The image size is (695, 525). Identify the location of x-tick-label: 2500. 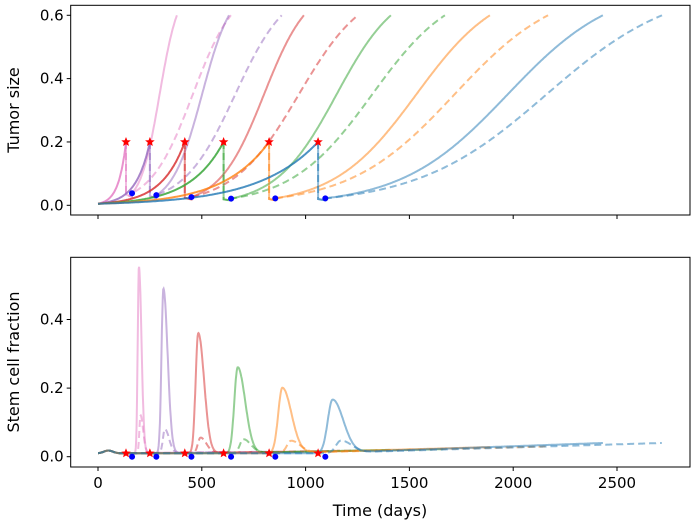
(617, 483).